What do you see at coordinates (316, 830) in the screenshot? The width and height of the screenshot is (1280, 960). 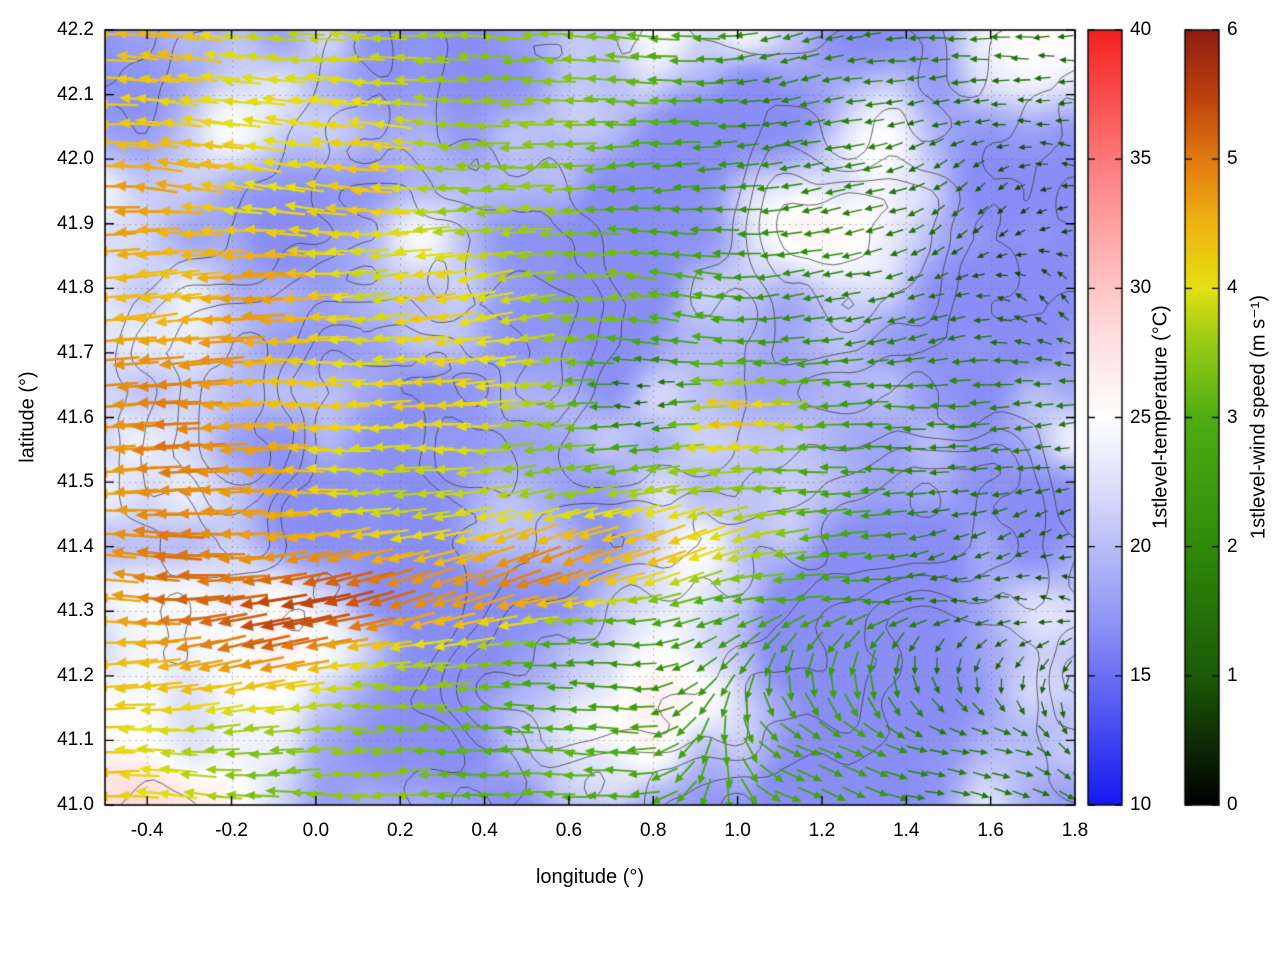 I see `x-tick-label: 0.0` at bounding box center [316, 830].